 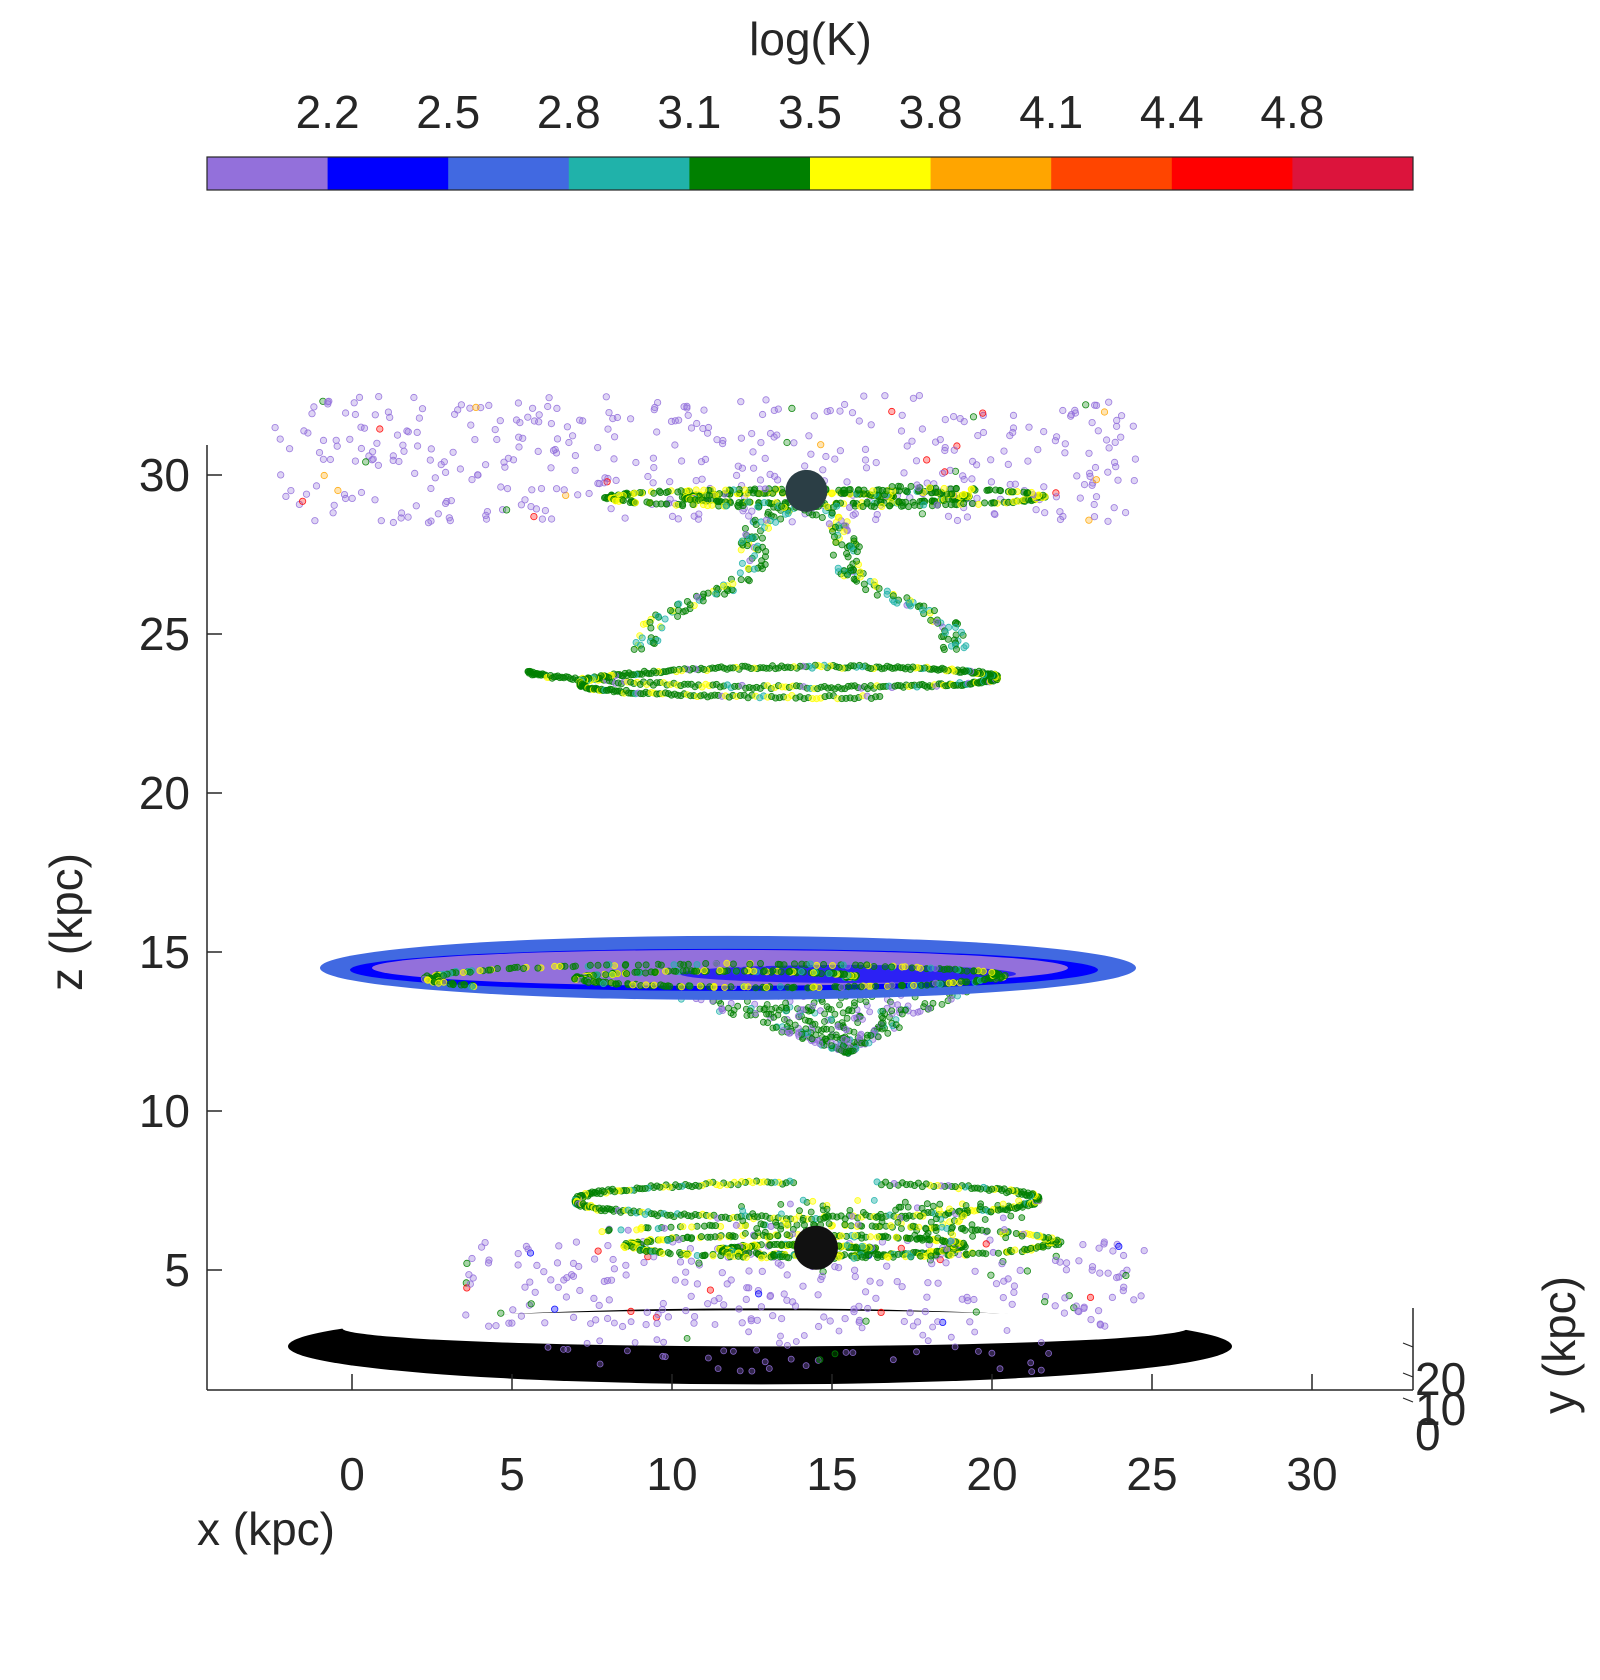 What do you see at coordinates (810, 173) in the screenshot?
I see `colorbar-frame` at bounding box center [810, 173].